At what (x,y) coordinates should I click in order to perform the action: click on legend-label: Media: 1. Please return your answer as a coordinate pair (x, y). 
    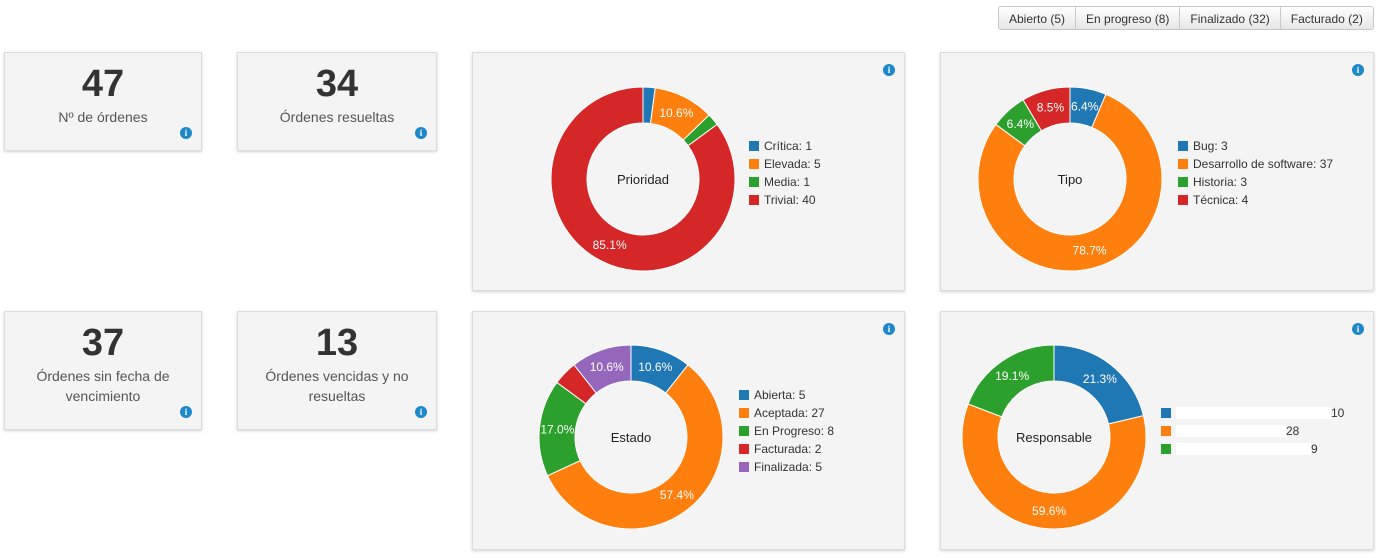
    Looking at the image, I should click on (787, 182).